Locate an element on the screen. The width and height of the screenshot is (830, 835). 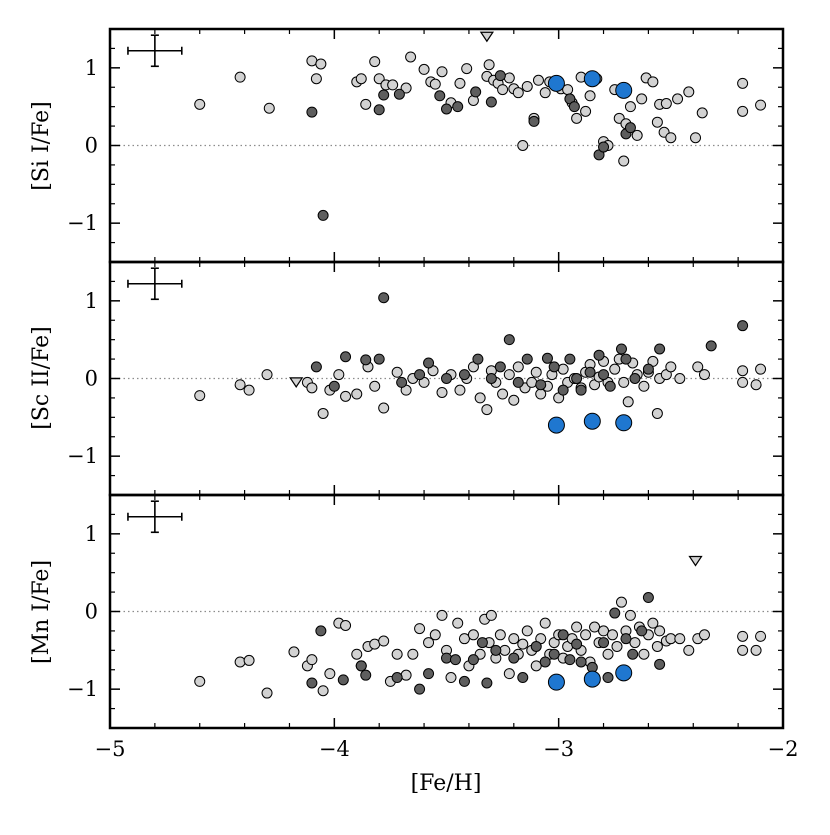
mn-ytick-label-2: 1 is located at coordinates (91, 534).